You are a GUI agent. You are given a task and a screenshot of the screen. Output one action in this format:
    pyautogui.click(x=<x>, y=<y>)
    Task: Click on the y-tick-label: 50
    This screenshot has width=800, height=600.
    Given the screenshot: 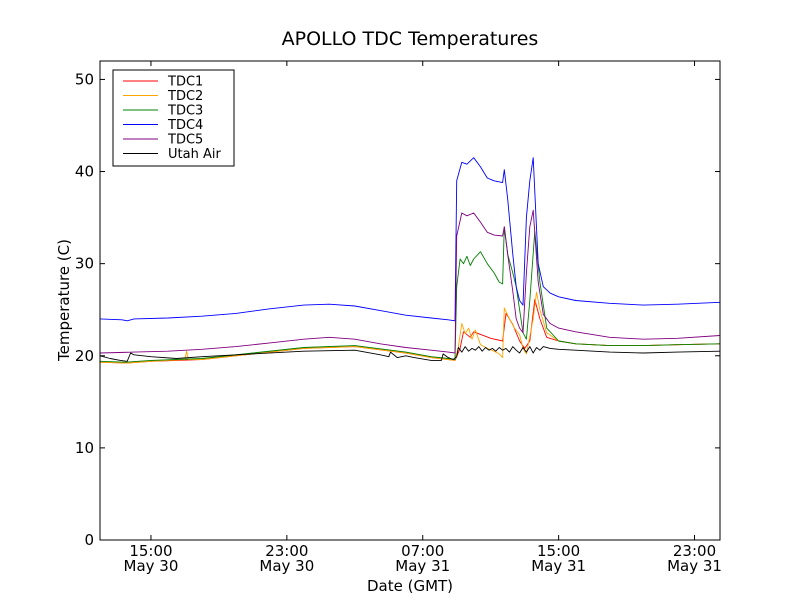 What is the action you would take?
    pyautogui.click(x=84, y=79)
    